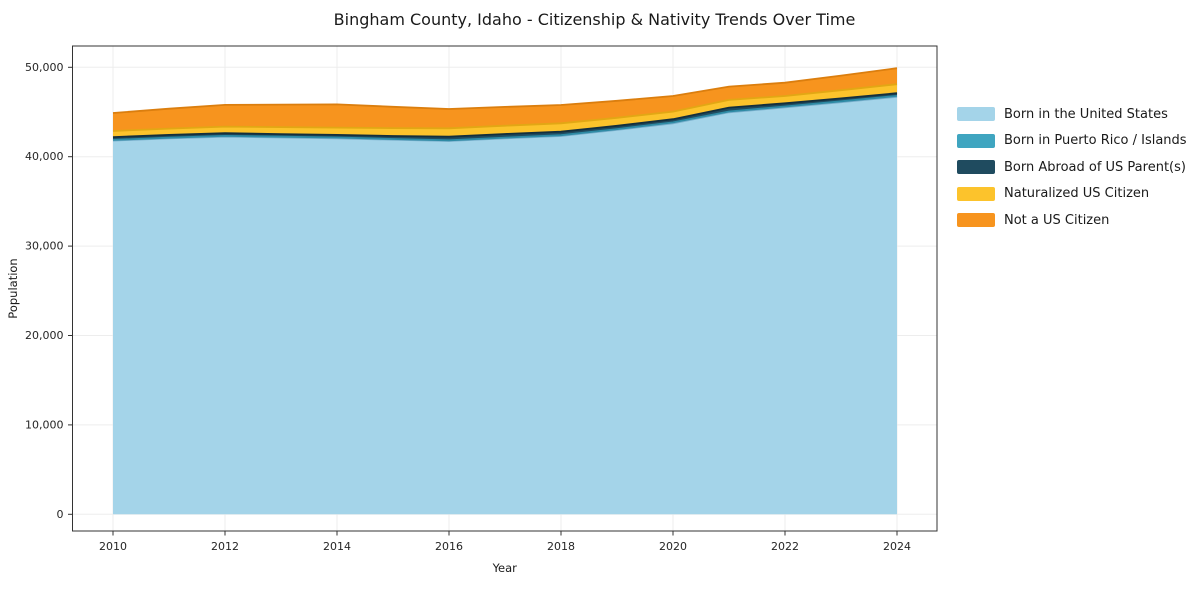 The height and width of the screenshot is (590, 1189). I want to click on x-tick-label: 2022, so click(785, 546).